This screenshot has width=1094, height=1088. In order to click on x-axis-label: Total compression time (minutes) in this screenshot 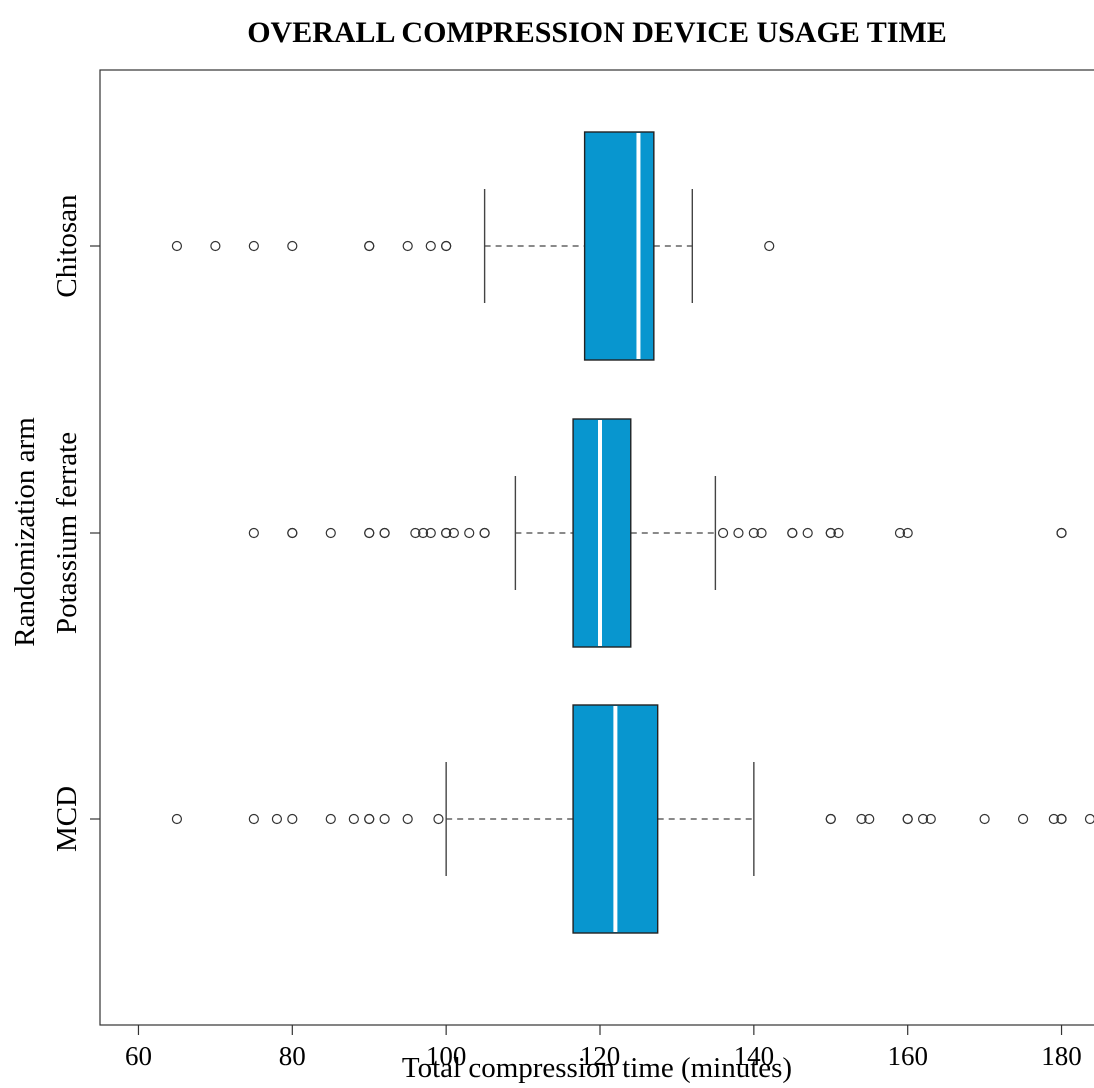, I will do `click(597, 1068)`.